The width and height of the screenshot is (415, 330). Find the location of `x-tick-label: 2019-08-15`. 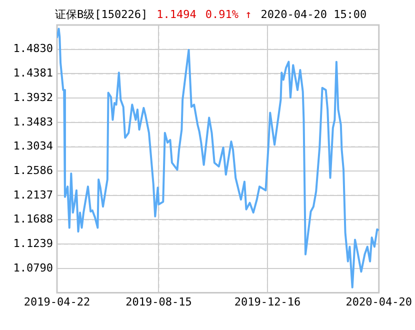

x-tick-label: 2019-08-15 is located at coordinates (159, 301).